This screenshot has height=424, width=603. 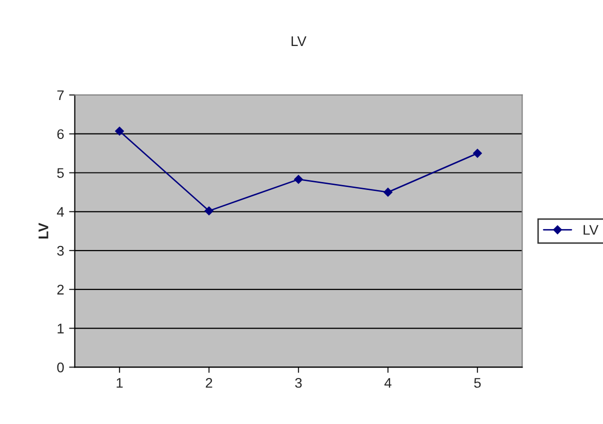 I want to click on y-axis-title: LV, so click(x=43, y=230).